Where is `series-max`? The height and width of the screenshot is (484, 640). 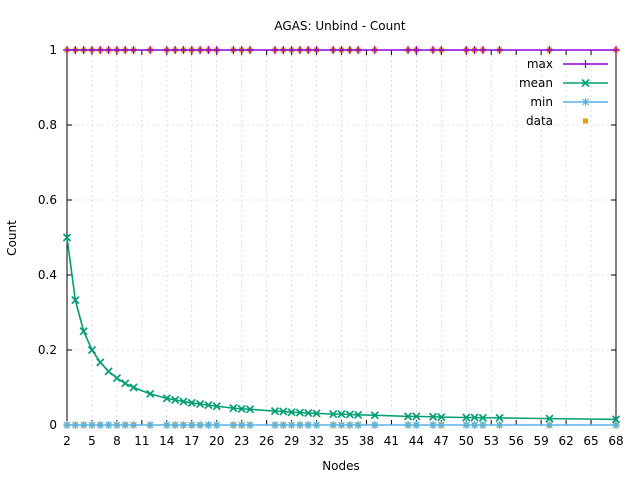
series-max is located at coordinates (341, 50).